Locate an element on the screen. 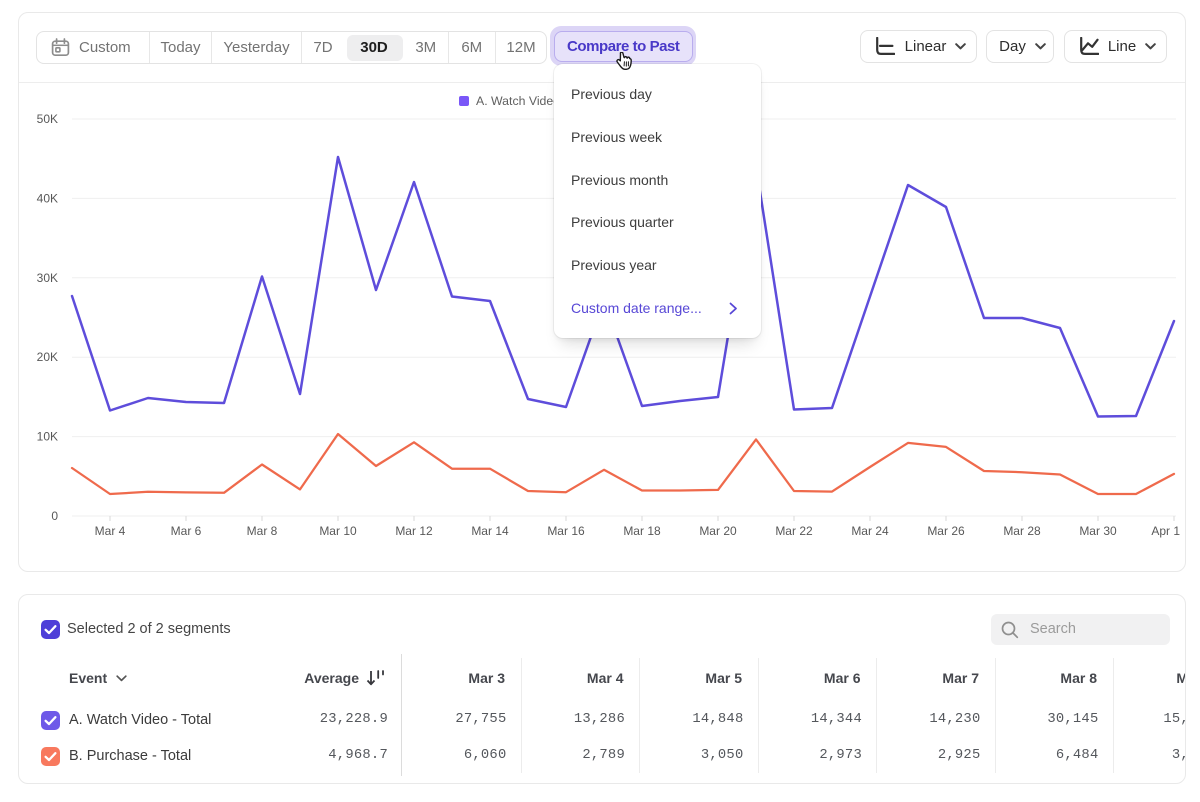 The height and width of the screenshot is (802, 1200). svg-text: Mar 20 is located at coordinates (718, 531).